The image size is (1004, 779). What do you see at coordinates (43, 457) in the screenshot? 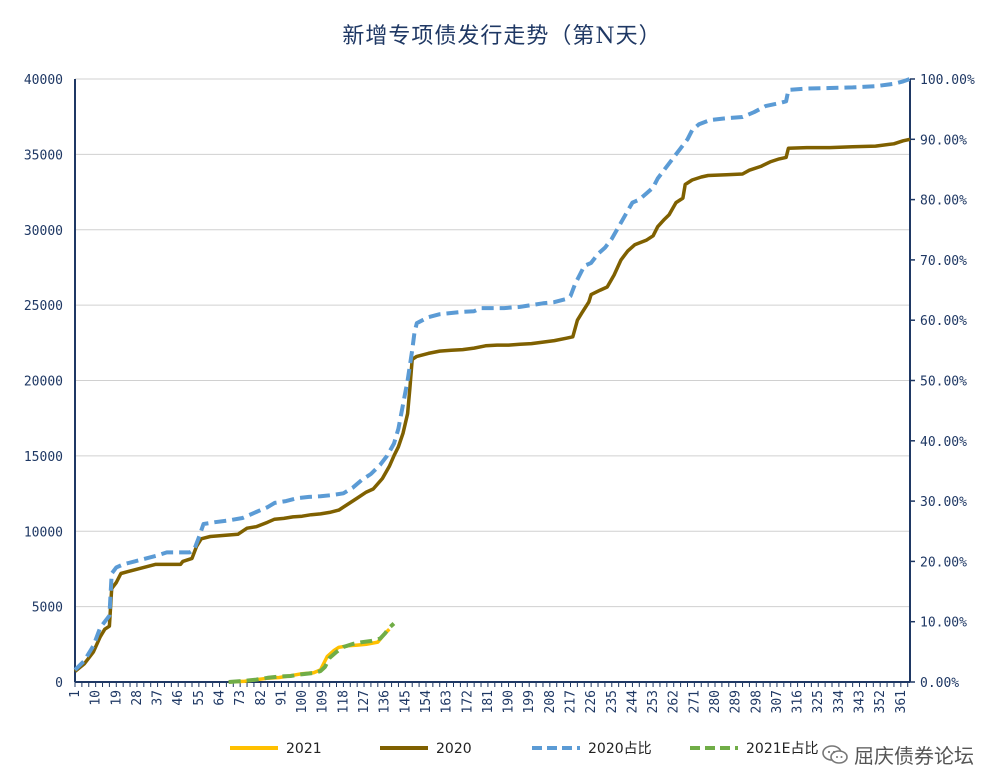
I see `y-left-tick-label: 15000` at bounding box center [43, 457].